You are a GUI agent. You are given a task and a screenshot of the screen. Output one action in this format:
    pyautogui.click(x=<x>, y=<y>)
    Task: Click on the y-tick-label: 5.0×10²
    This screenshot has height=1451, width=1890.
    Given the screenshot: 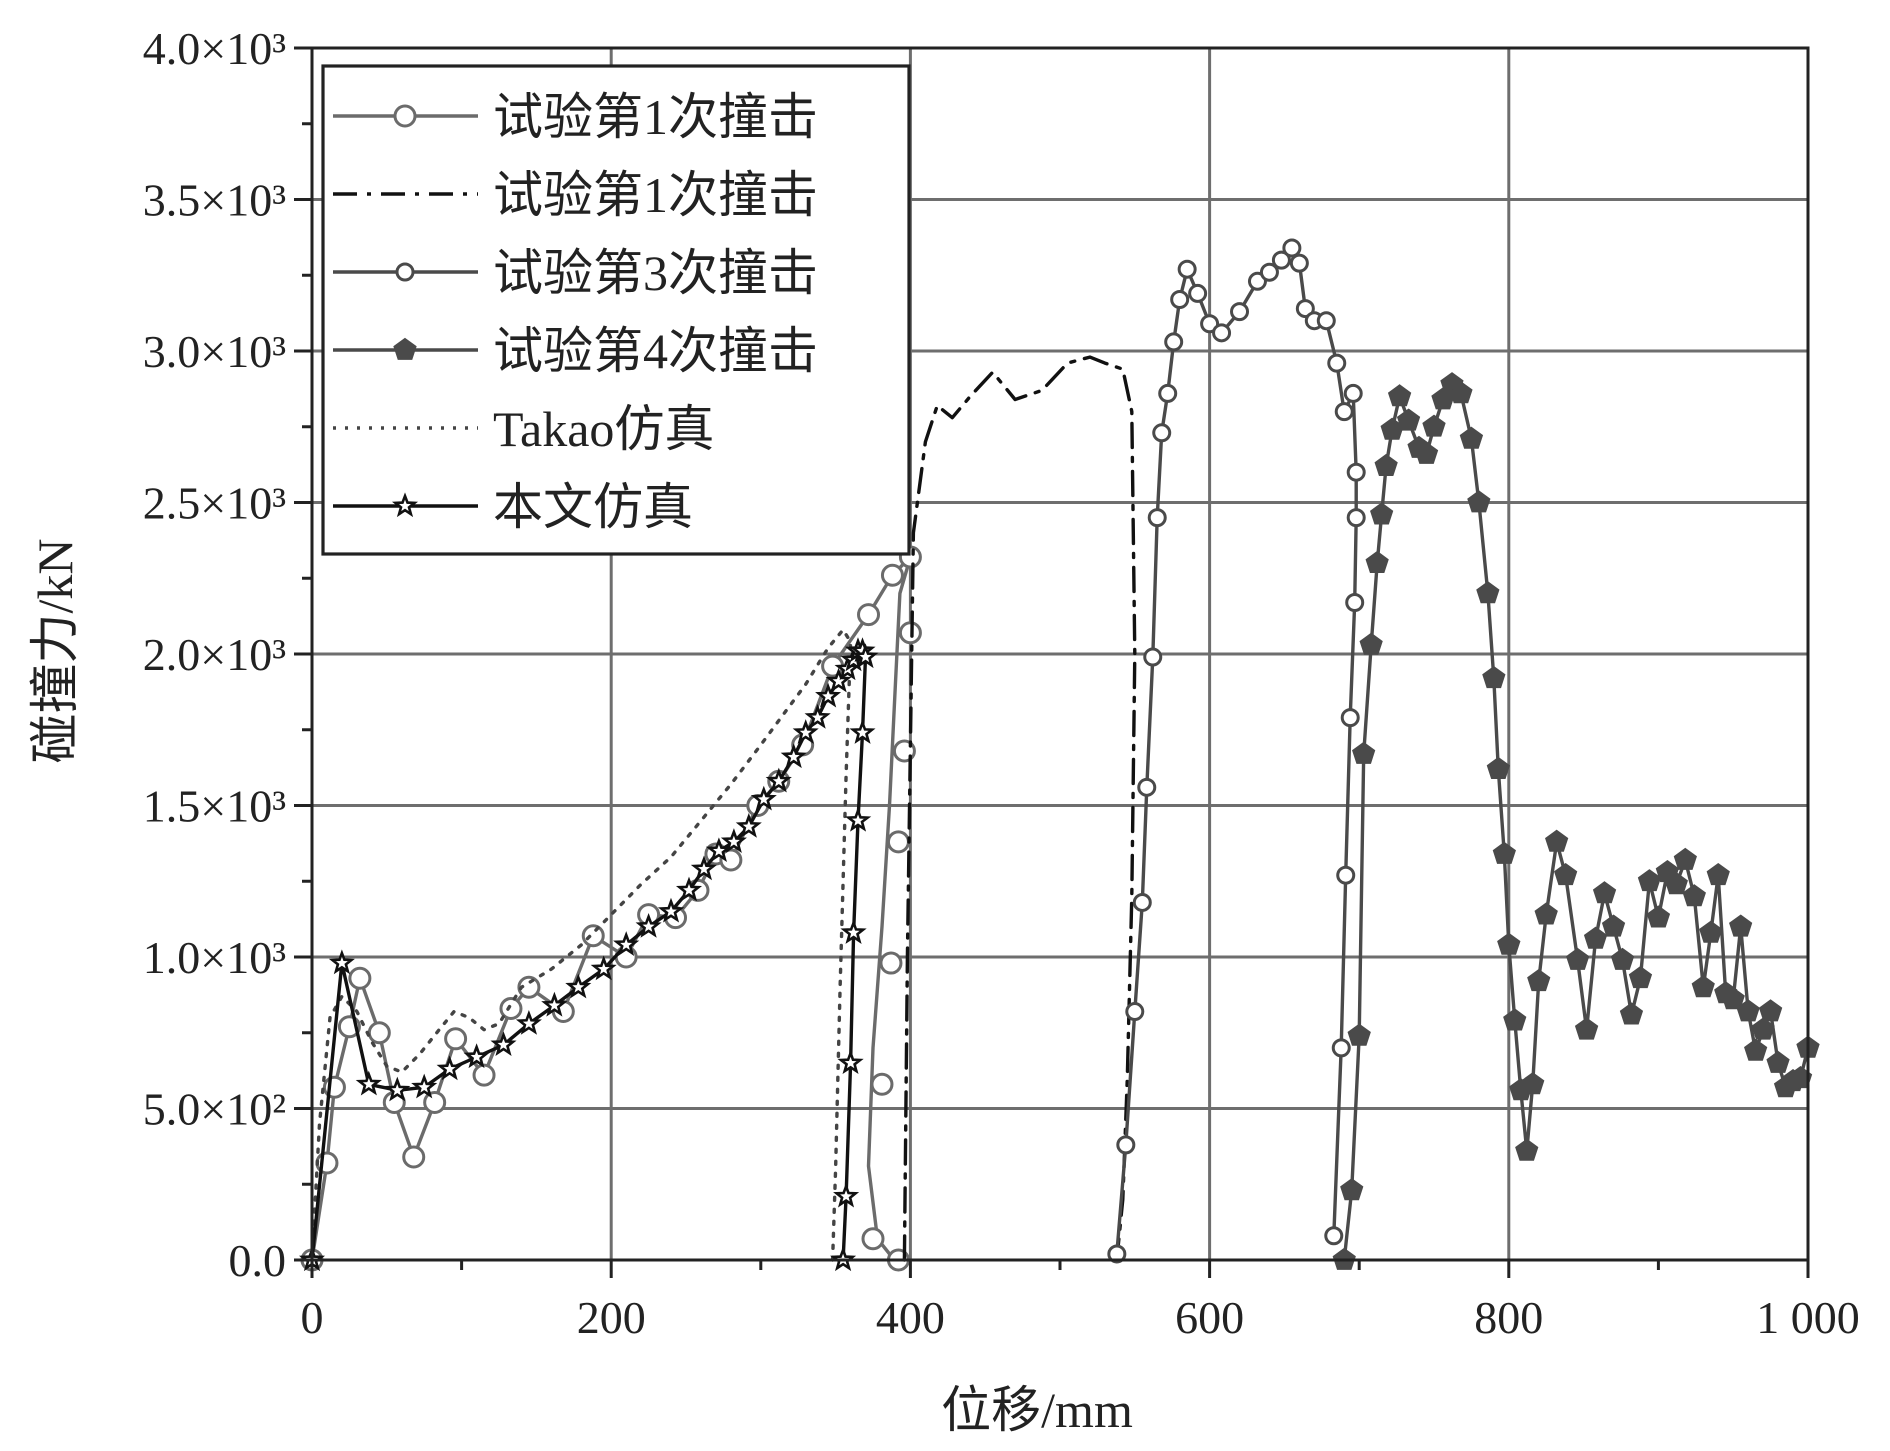 What is the action you would take?
    pyautogui.click(x=214, y=1109)
    